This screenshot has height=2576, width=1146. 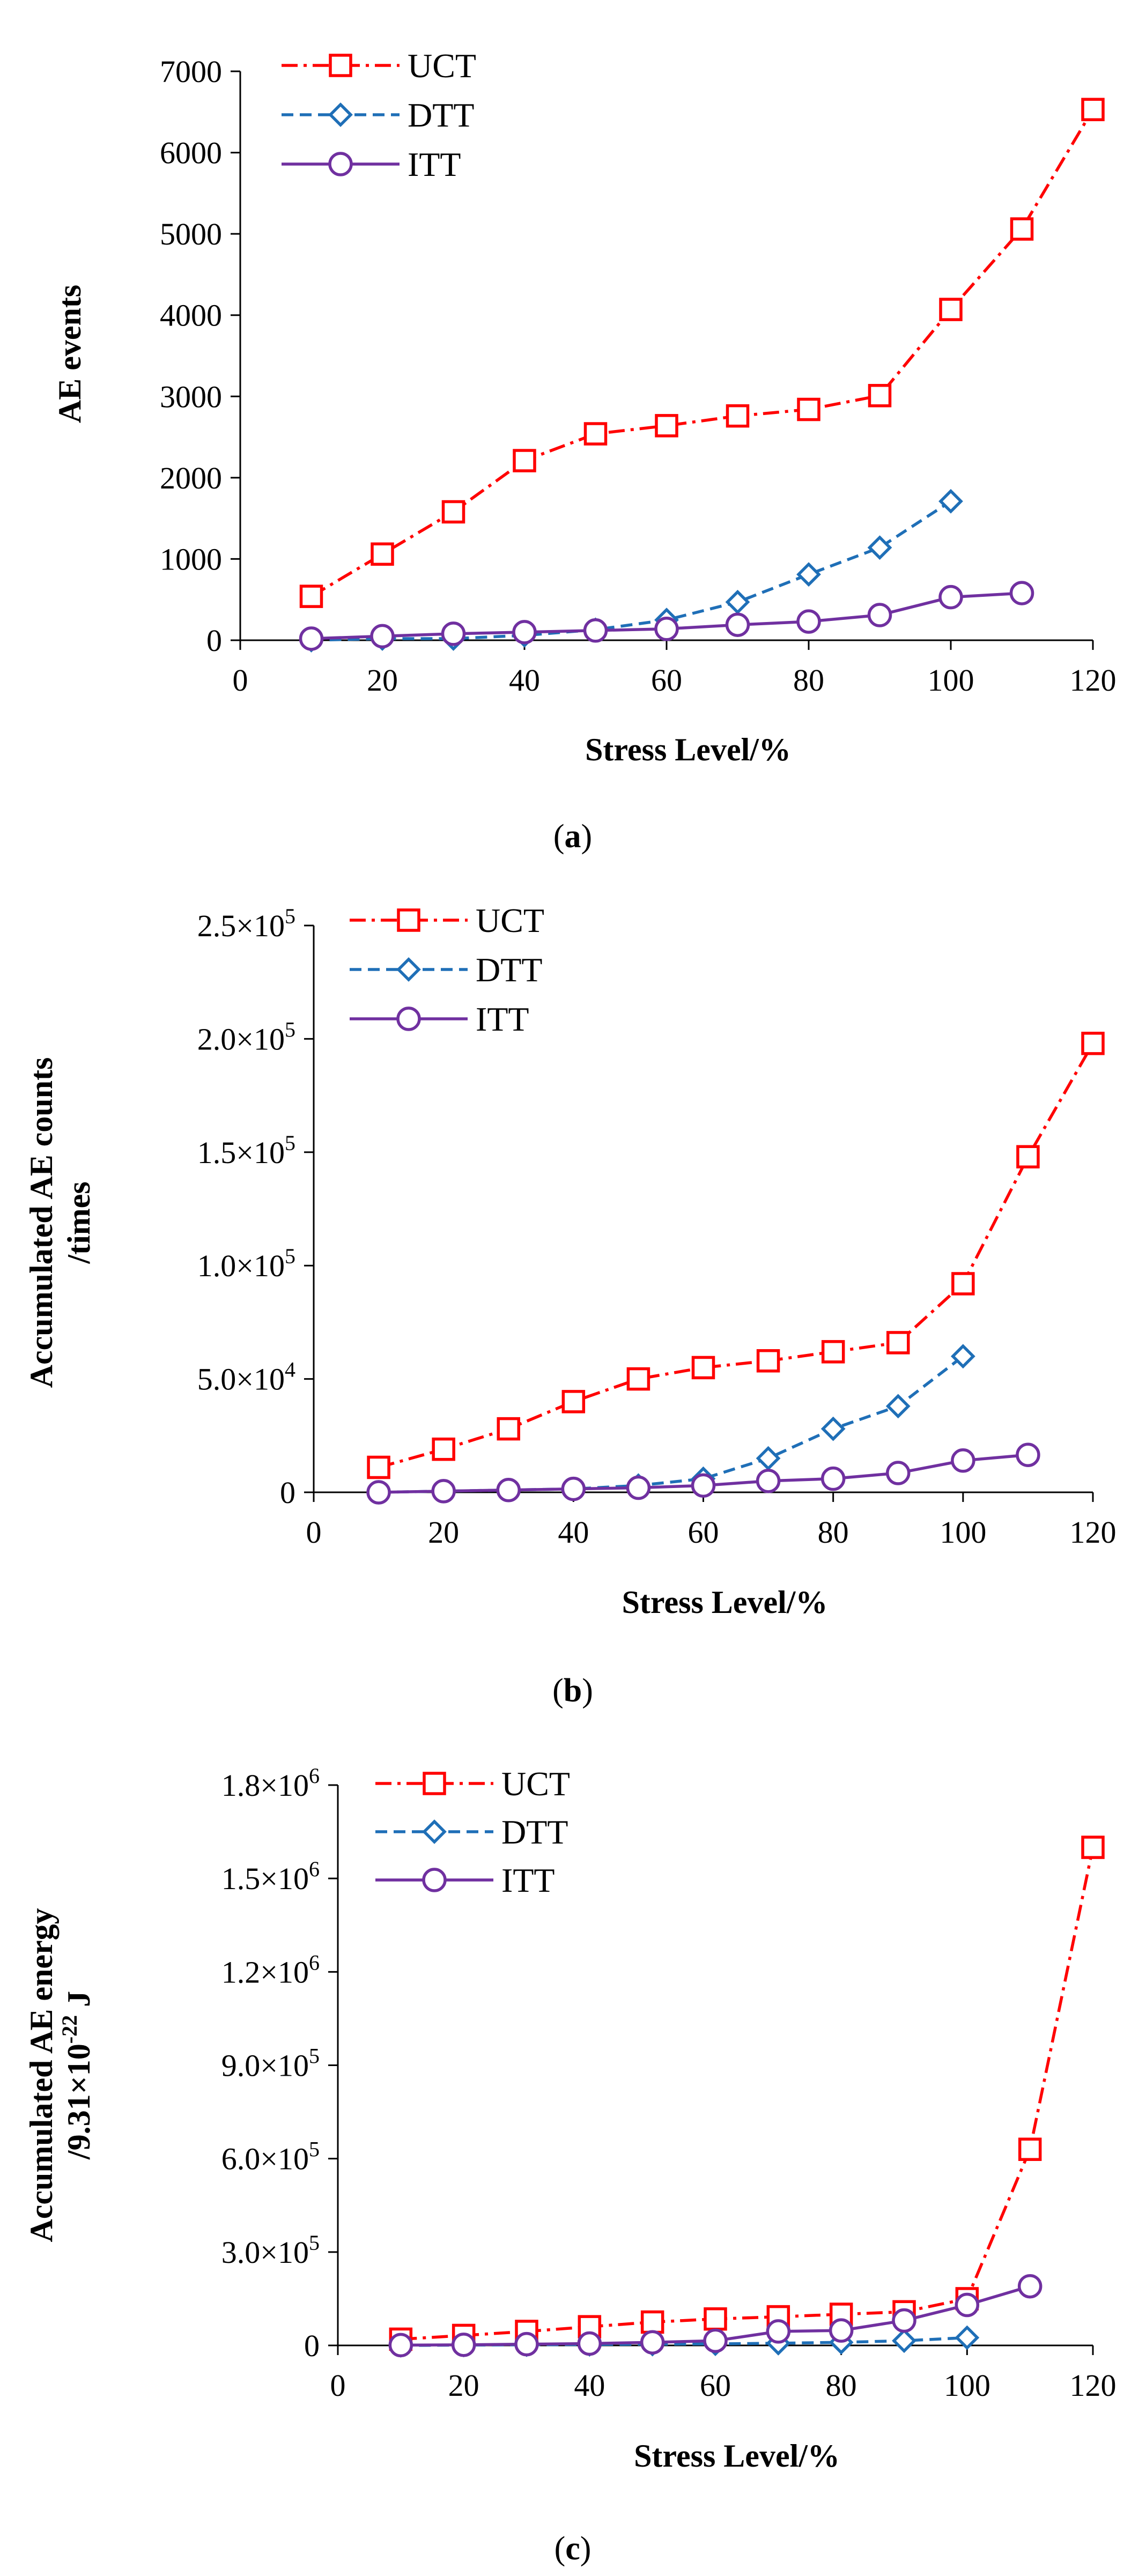 What do you see at coordinates (572, 1690) in the screenshot?
I see `panel-caption: (b)` at bounding box center [572, 1690].